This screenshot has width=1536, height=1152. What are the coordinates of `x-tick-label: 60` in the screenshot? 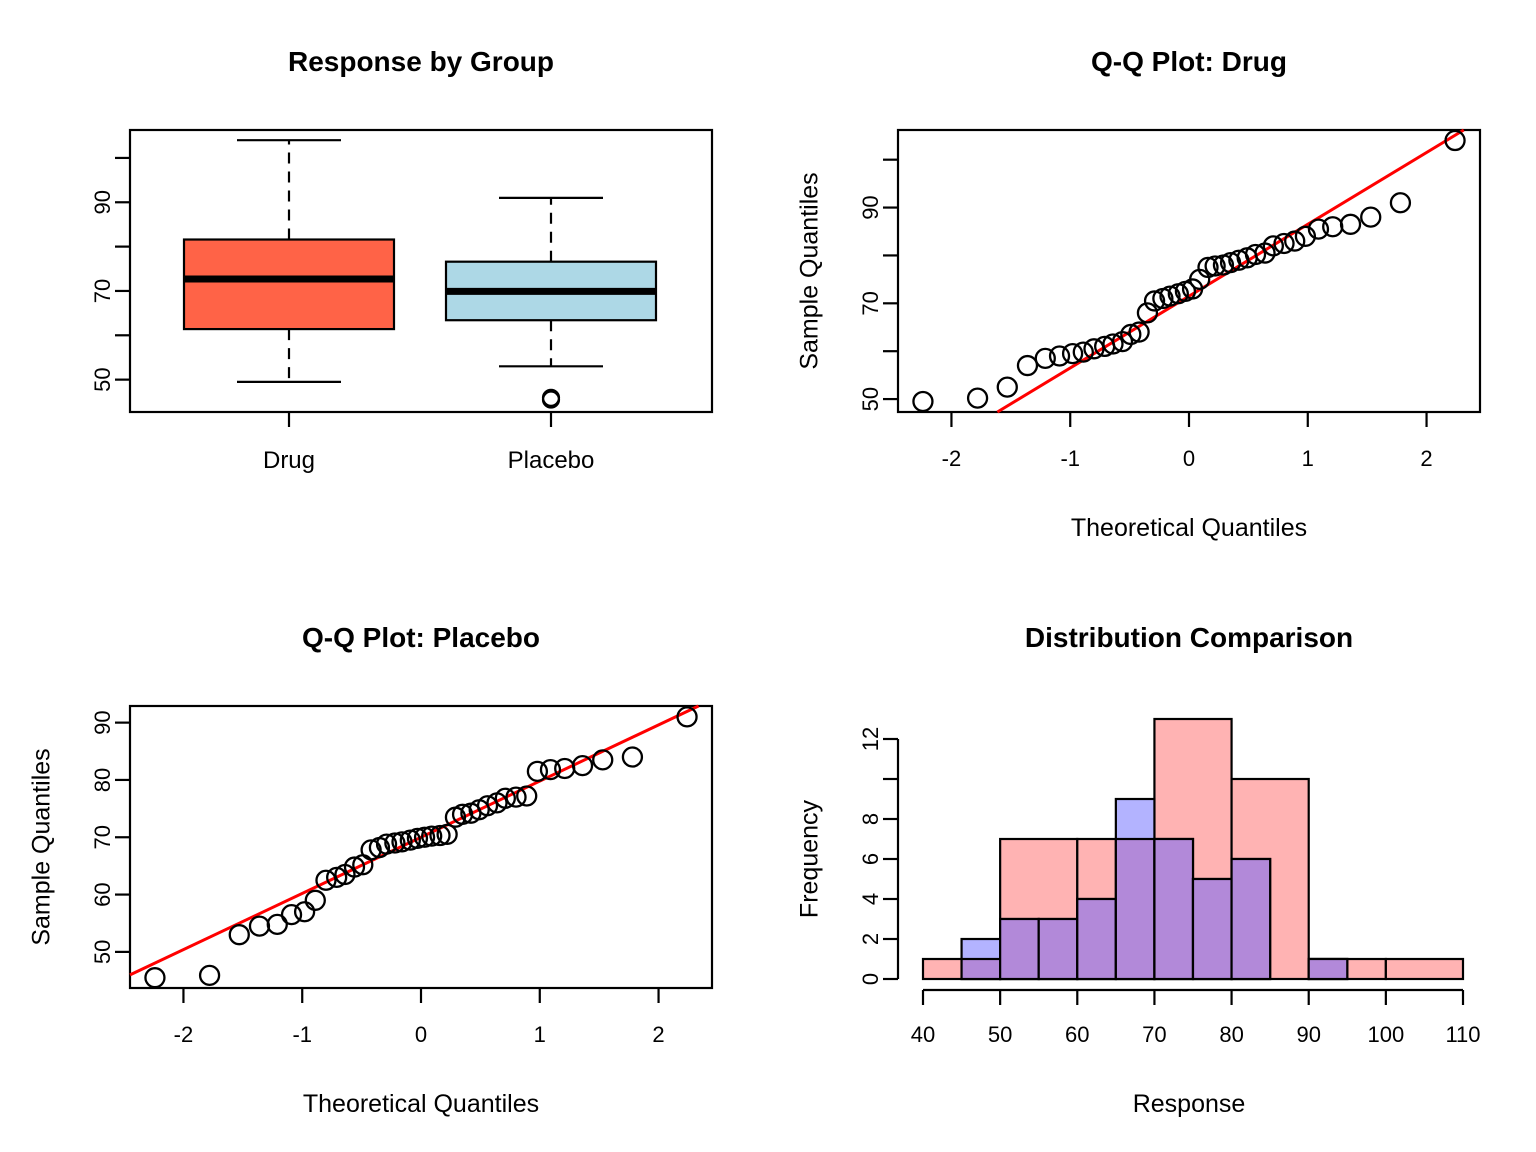 It's located at (1077, 1034).